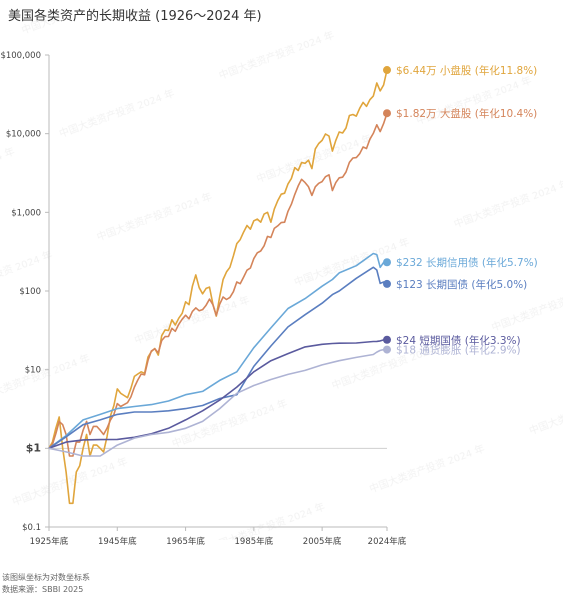  What do you see at coordinates (49, 541) in the screenshot?
I see `x-tick-label: 1925年底` at bounding box center [49, 541].